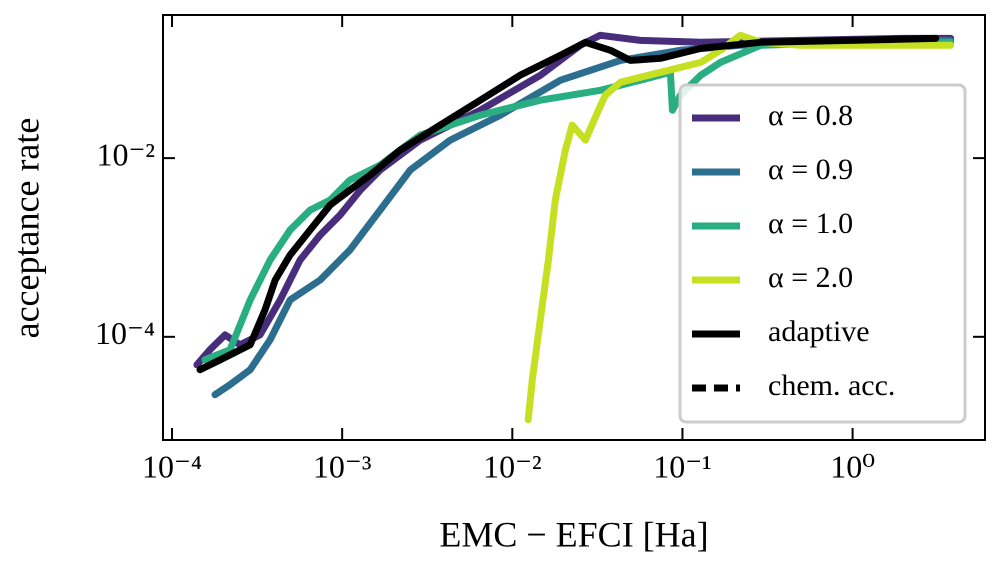  Describe the element at coordinates (831, 385) in the screenshot. I see `legend-label: chem. acc.` at that location.